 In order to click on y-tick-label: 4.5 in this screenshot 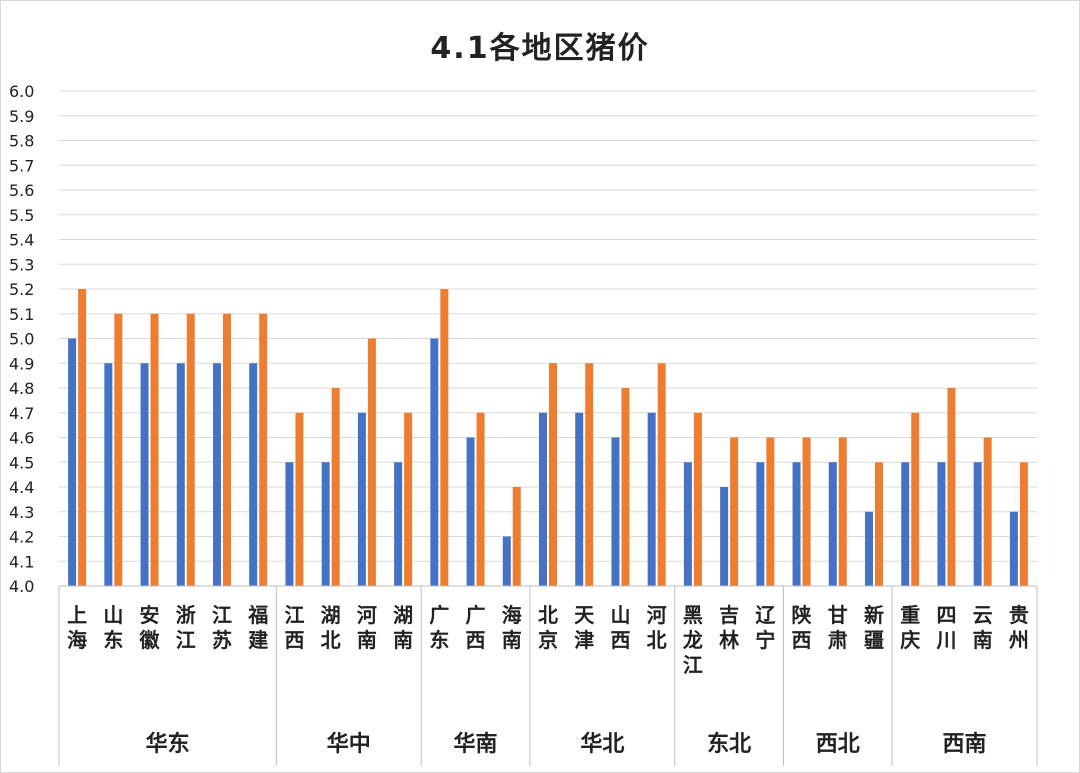, I will do `click(21, 462)`.